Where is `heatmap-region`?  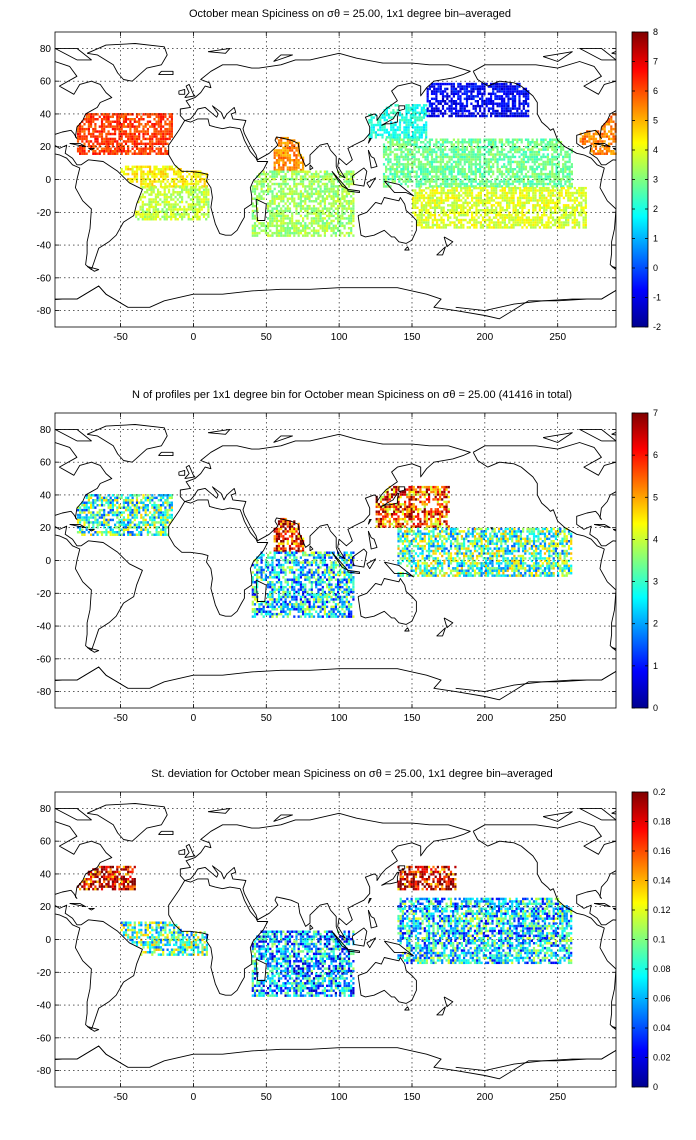
heatmap-region is located at coordinates (477, 163).